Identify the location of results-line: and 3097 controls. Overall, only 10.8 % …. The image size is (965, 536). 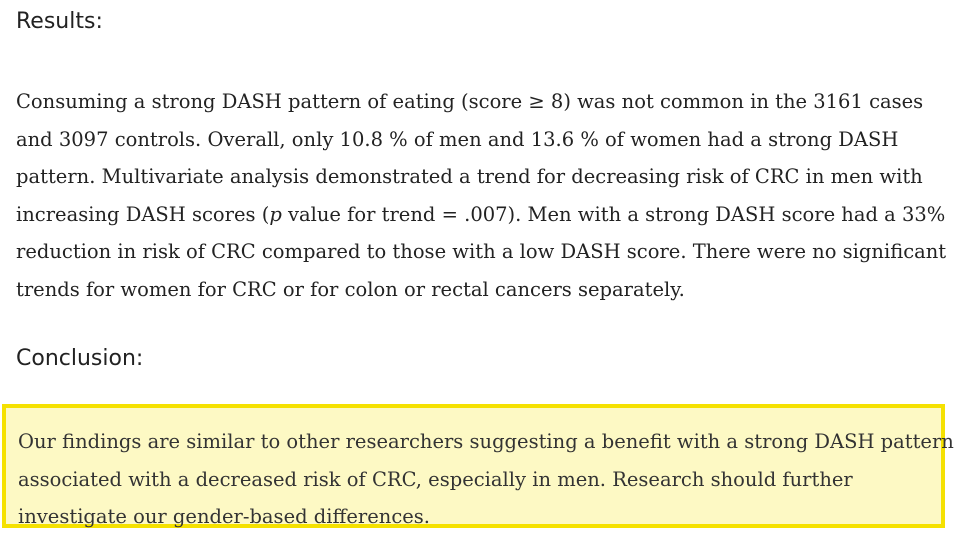
(457, 139).